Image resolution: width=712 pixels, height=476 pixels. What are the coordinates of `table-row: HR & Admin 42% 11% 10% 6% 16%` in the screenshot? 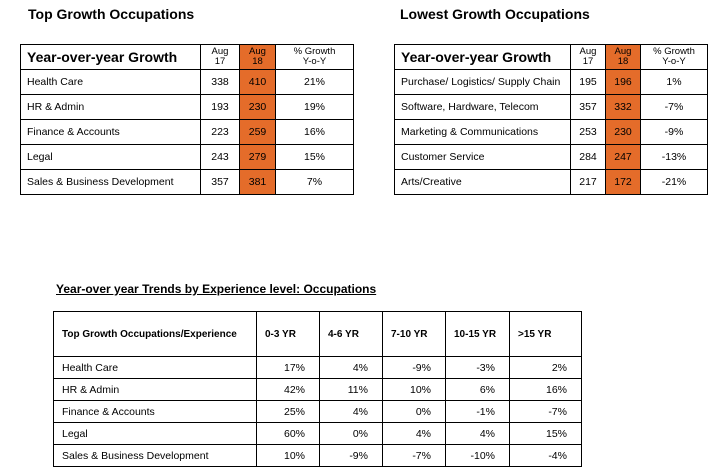 It's located at (317, 389).